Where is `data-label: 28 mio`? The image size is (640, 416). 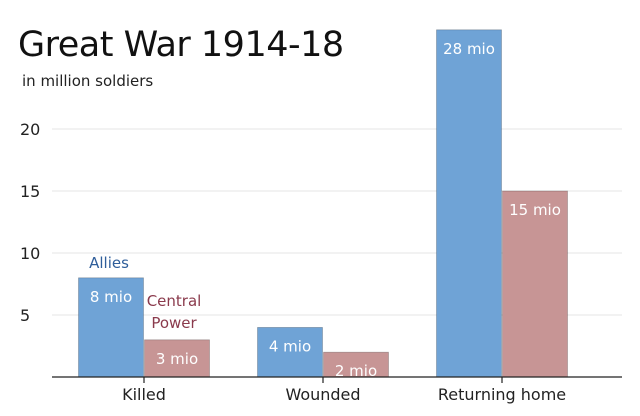 data-label: 28 mio is located at coordinates (469, 49).